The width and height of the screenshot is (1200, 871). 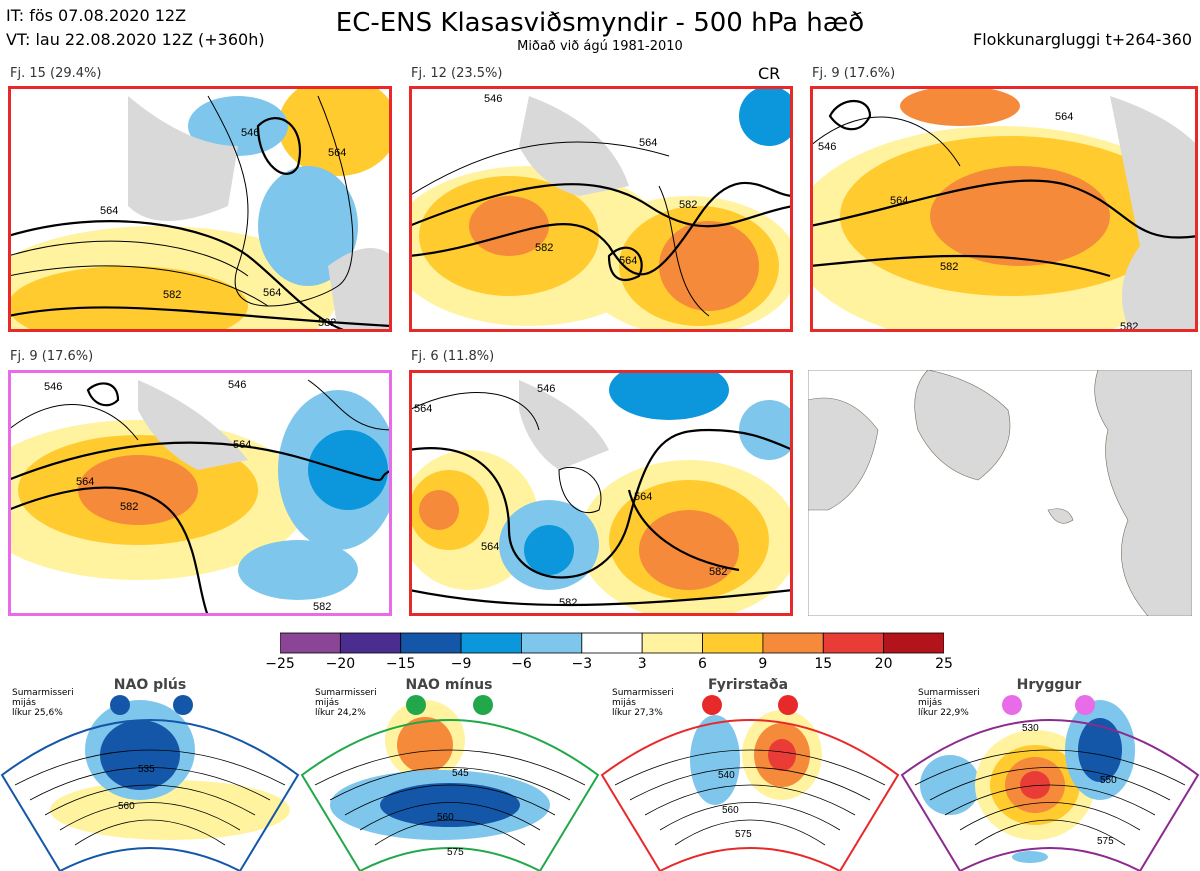 I want to click on cluster-label: Fj. 6 (11.8%), so click(x=453, y=356).